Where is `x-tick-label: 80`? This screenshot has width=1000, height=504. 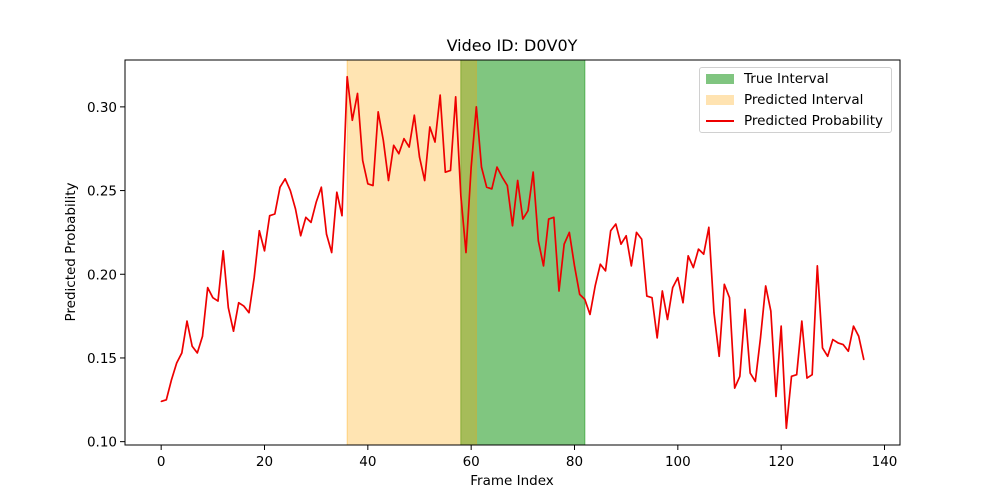 x-tick-label: 80 is located at coordinates (574, 462).